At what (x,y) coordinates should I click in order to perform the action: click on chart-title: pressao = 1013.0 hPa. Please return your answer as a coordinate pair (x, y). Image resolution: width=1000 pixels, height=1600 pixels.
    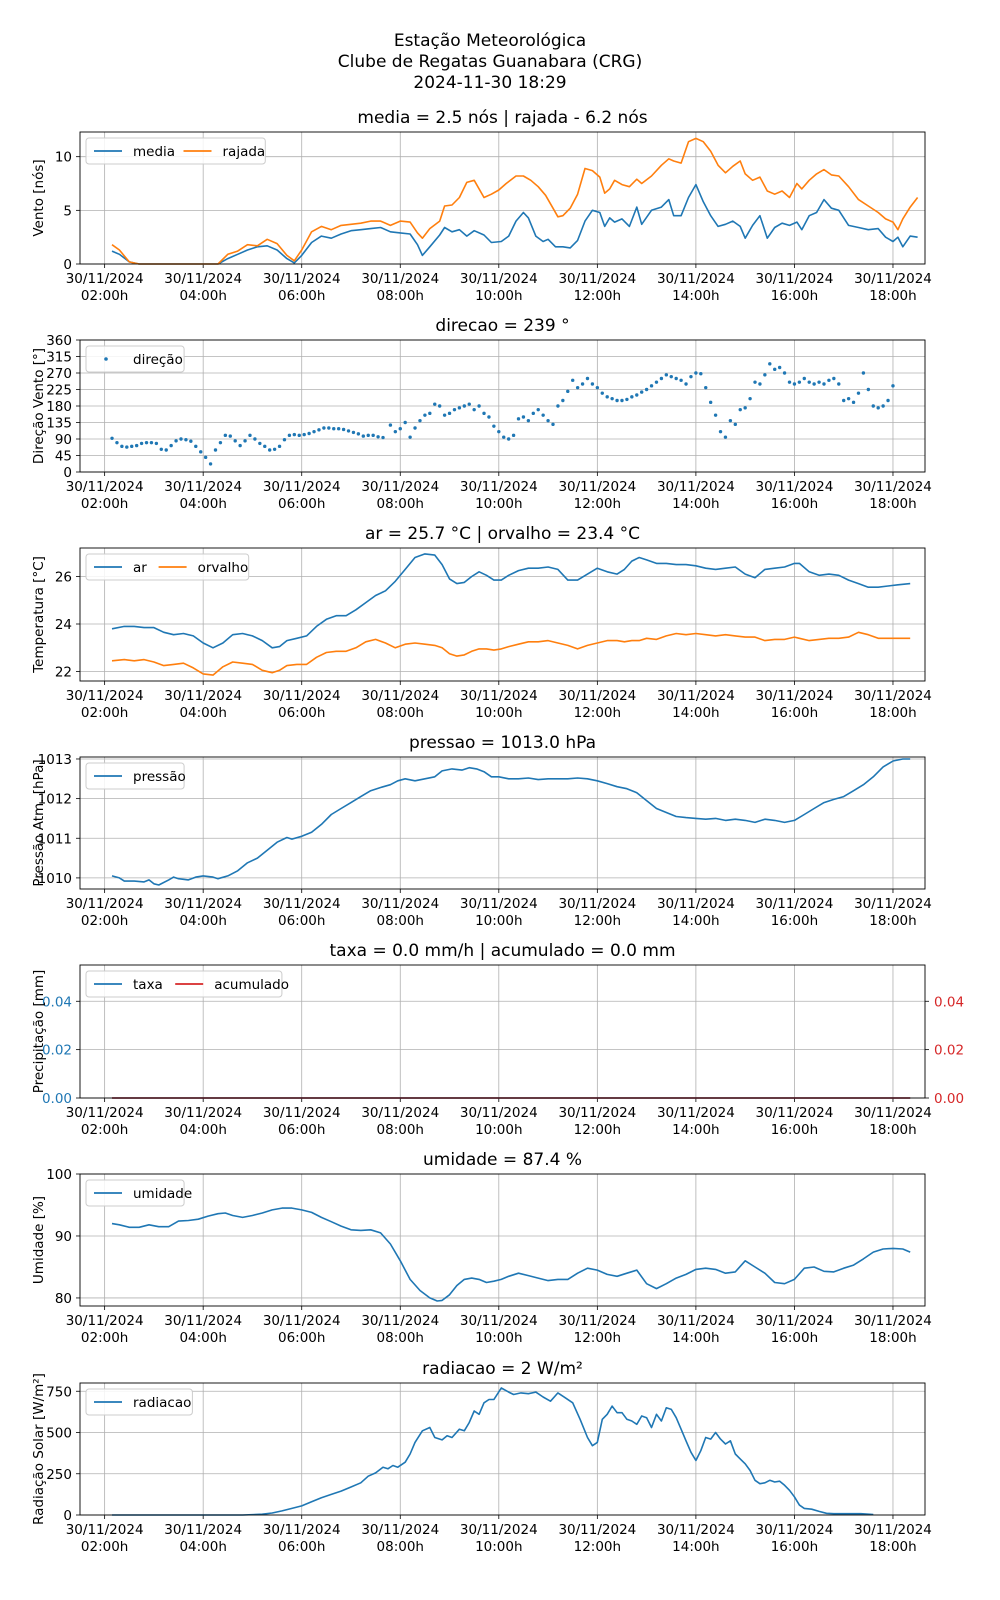
    Looking at the image, I should click on (502, 743).